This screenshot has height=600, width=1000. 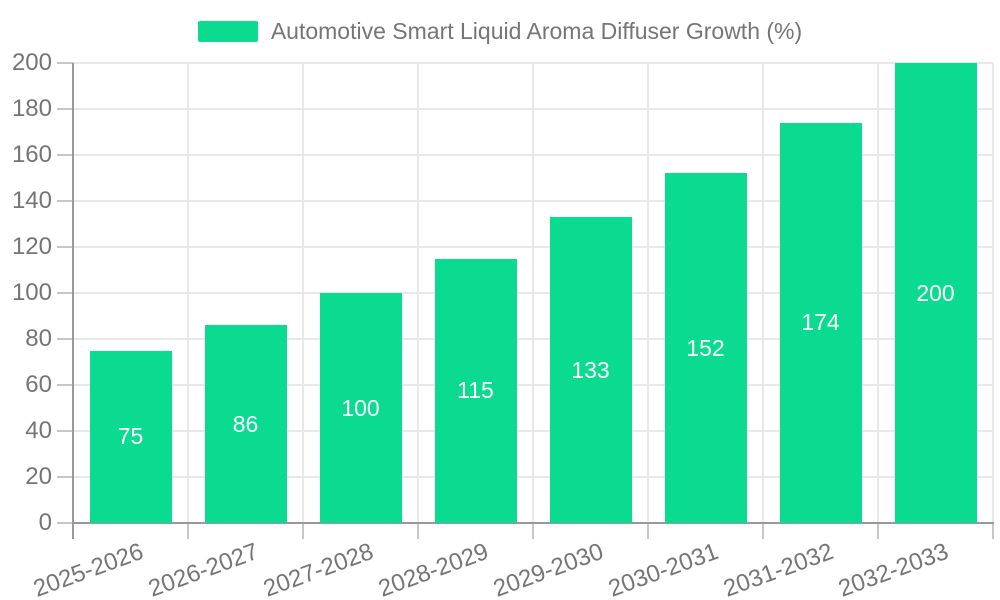 I want to click on x-axis-label: 2029-2030, so click(x=548, y=569).